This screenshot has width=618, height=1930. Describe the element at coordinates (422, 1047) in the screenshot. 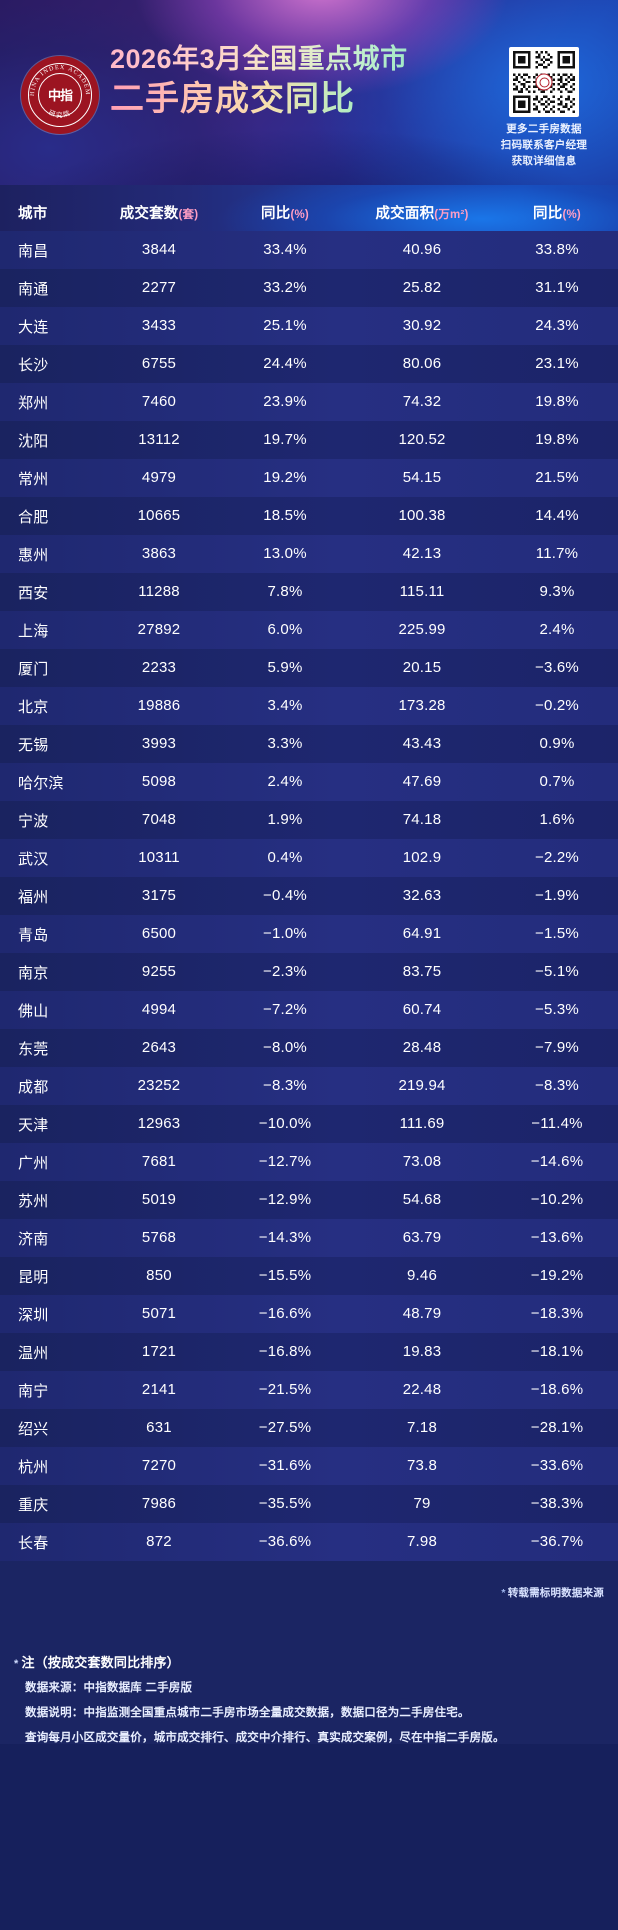

I see `cell-area: 28.48` at that location.